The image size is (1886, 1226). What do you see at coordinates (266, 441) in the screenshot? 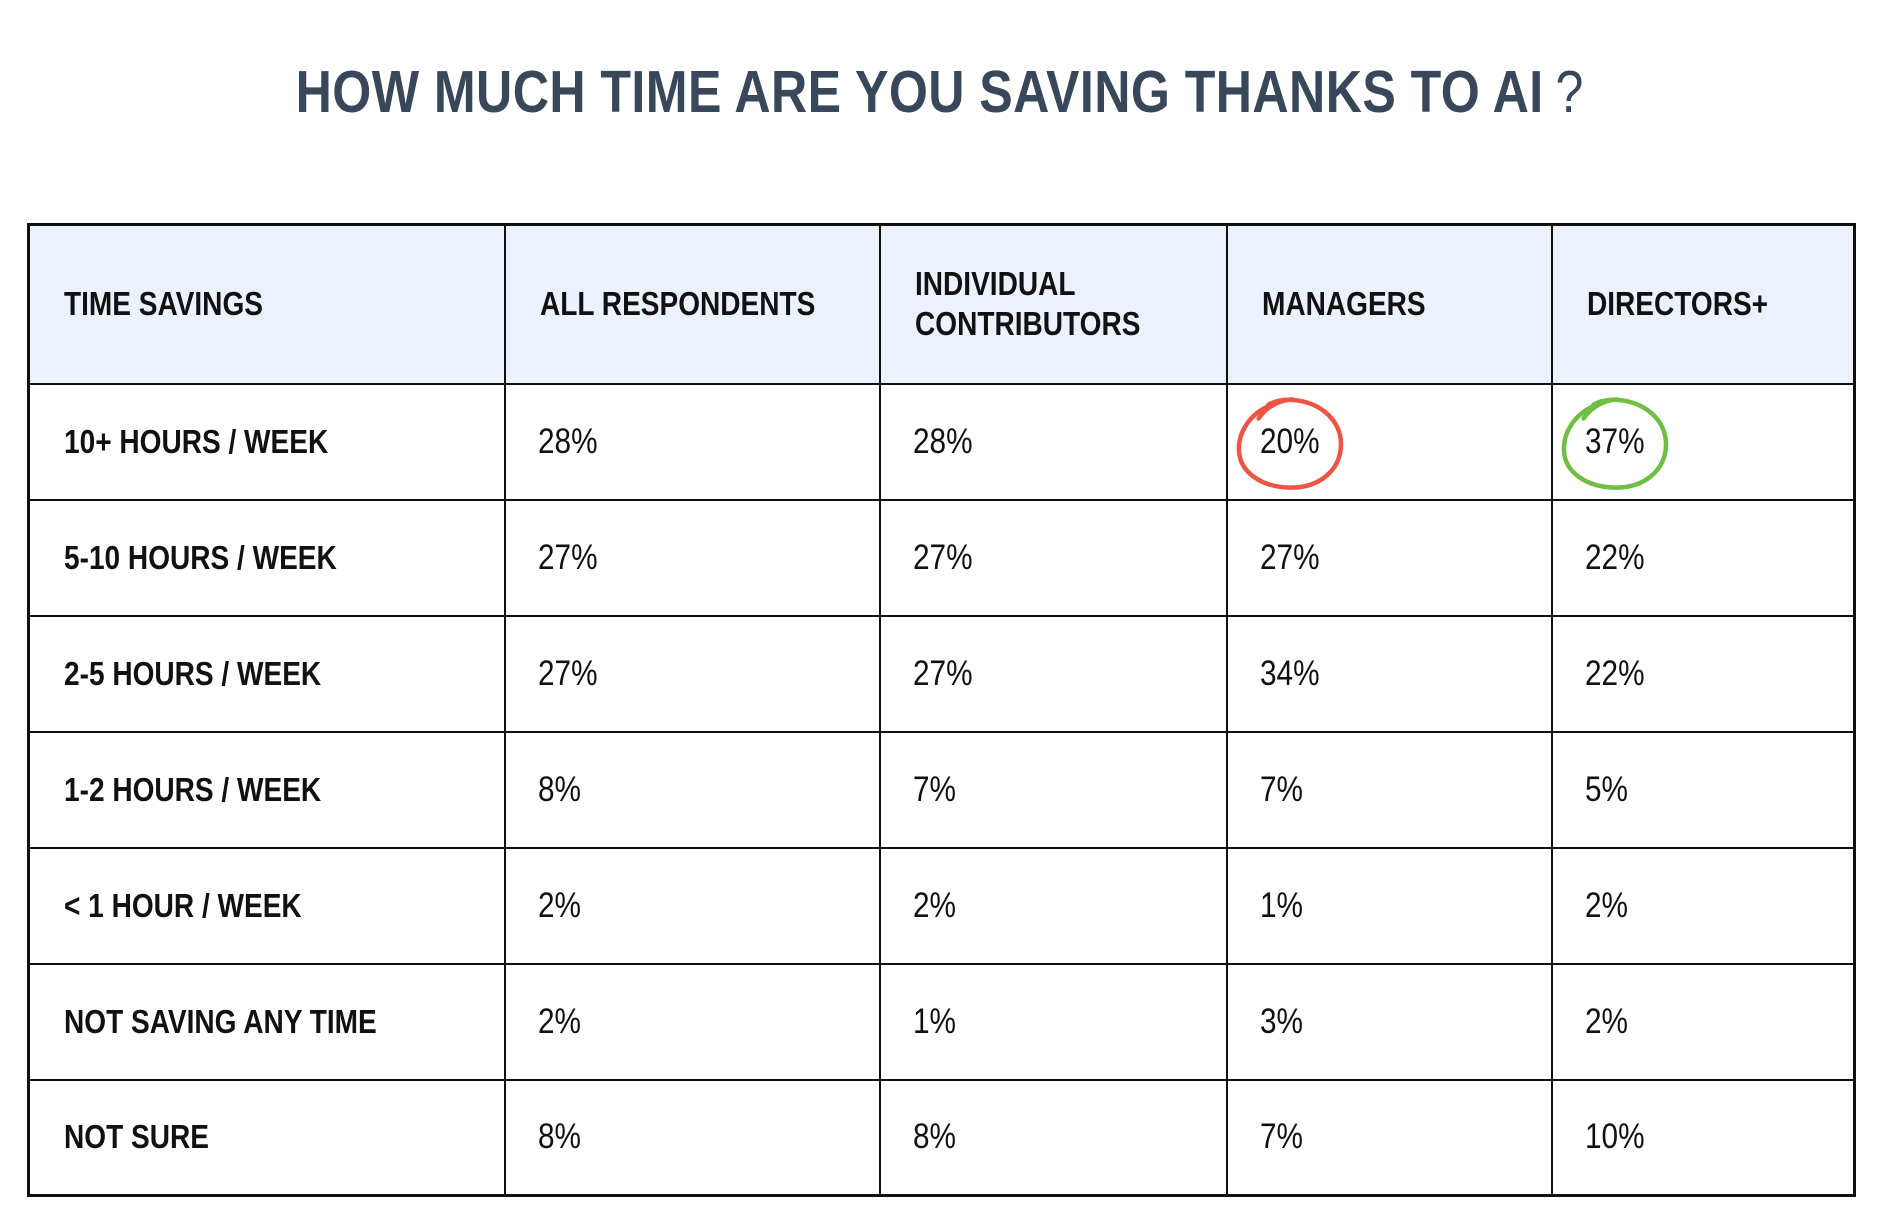
I see `row-label: 10+ HOURS / WEEK` at bounding box center [266, 441].